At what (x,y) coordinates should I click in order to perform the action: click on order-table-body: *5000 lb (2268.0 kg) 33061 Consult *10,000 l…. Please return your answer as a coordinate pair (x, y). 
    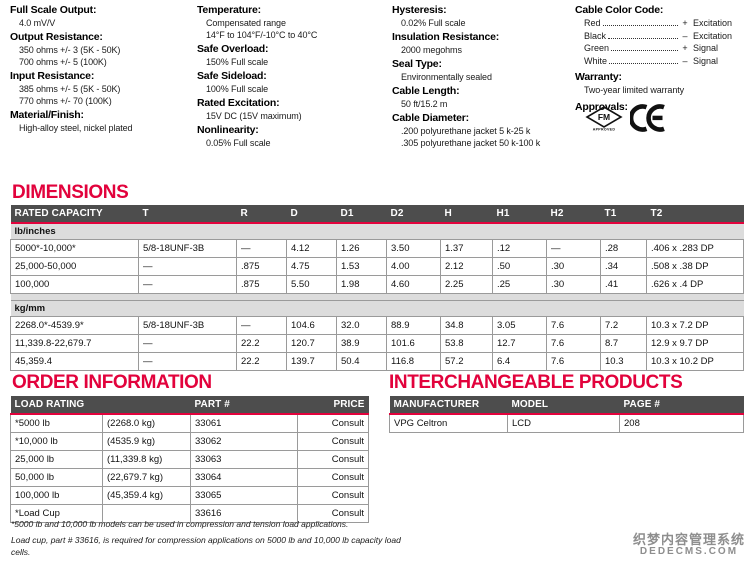
    Looking at the image, I should click on (189, 468).